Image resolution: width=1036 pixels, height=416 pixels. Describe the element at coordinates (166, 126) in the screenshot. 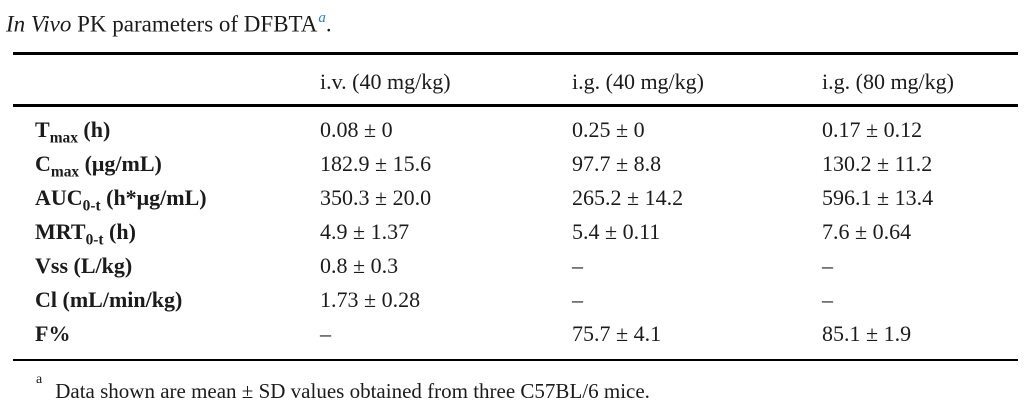

I see `row-label-tmax: Tmax (h)` at that location.